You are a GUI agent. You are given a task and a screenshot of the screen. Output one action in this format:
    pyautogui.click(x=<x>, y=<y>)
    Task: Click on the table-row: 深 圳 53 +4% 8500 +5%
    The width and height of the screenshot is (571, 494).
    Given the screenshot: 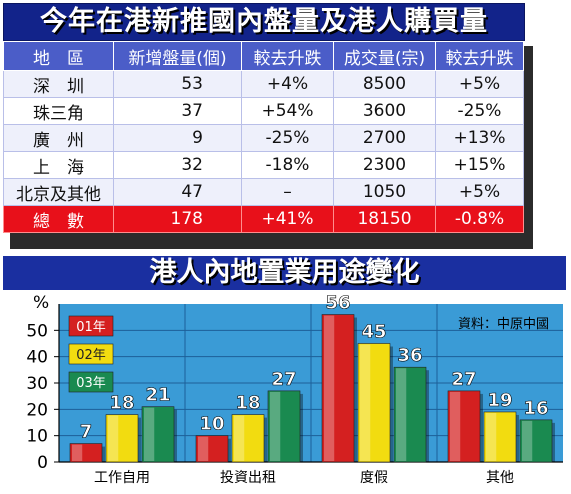 What is the action you would take?
    pyautogui.click(x=263, y=84)
    